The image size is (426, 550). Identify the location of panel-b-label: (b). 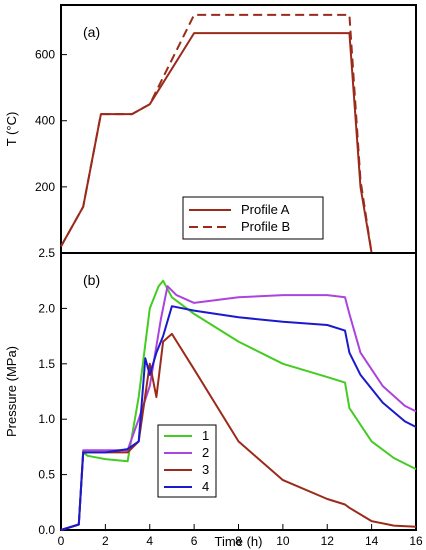
(91, 280).